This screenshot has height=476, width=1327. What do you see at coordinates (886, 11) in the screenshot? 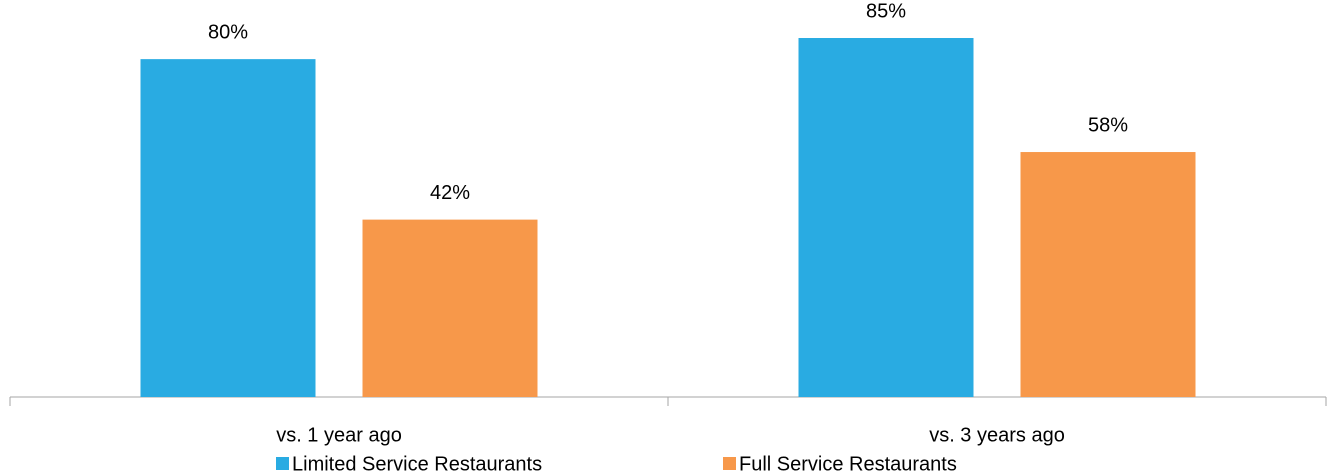
I see `data-label: 85%` at bounding box center [886, 11].